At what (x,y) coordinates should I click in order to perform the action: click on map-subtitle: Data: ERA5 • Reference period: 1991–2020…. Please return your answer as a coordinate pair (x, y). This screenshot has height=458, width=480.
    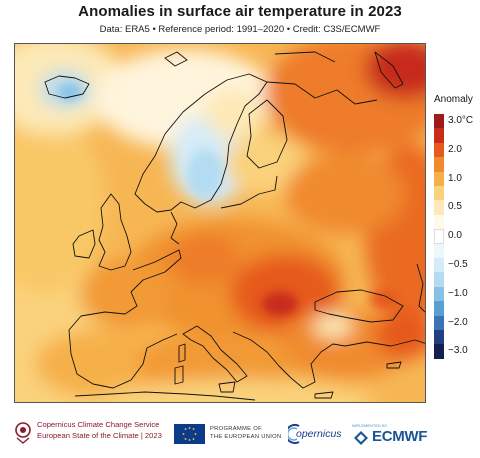
    Looking at the image, I should click on (240, 29).